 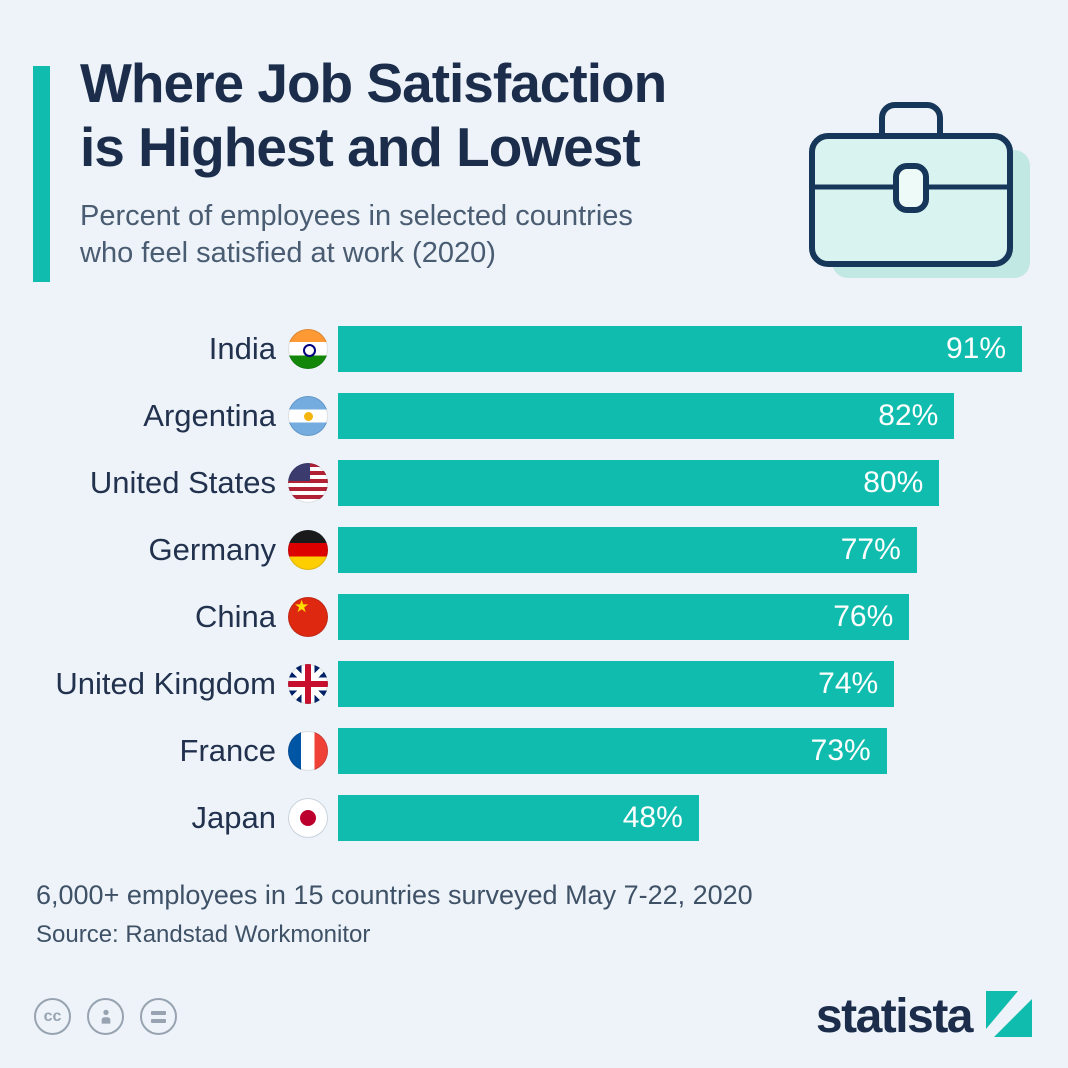 I want to click on flag-france-icon, so click(x=308, y=751).